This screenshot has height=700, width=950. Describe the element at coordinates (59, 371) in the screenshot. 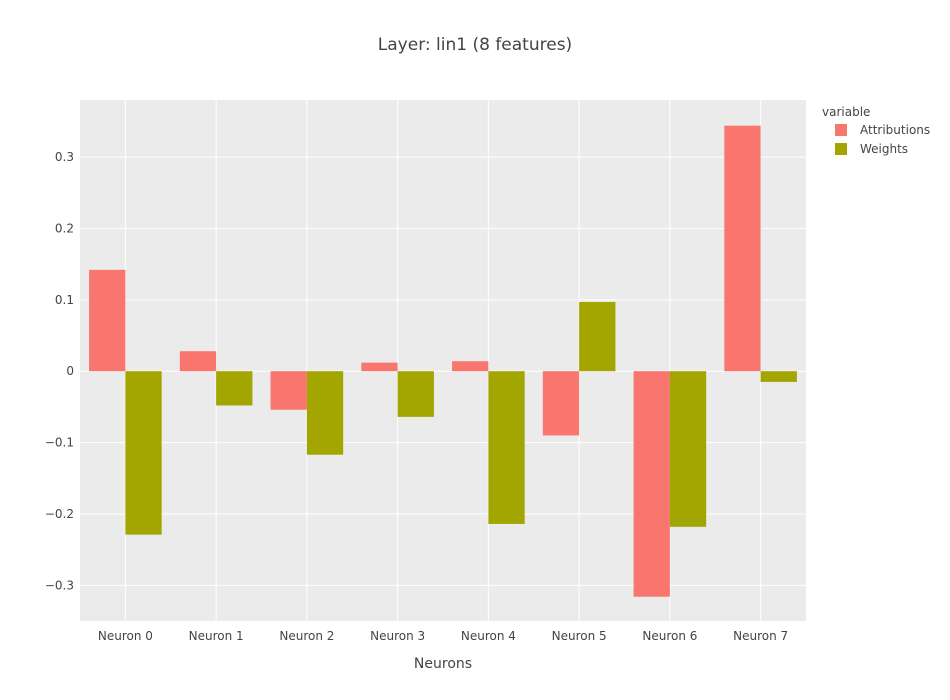

I see `y-axis-ticks: −0.3 −0.2 −0.1 0 0.1 0.2 0.3` at that location.